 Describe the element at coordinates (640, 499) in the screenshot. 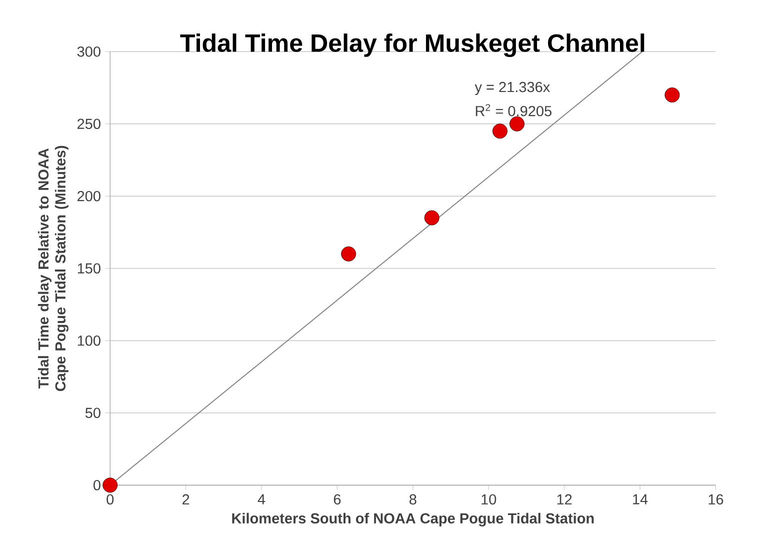

I see `x-tick-label: 14` at that location.